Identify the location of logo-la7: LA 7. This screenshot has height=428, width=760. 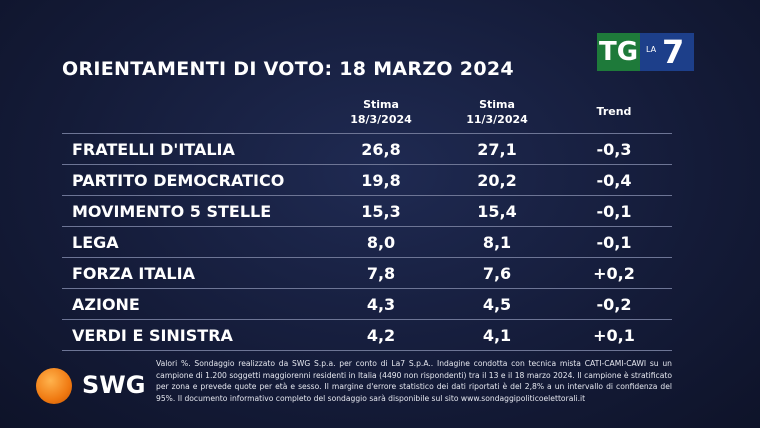
(667, 52).